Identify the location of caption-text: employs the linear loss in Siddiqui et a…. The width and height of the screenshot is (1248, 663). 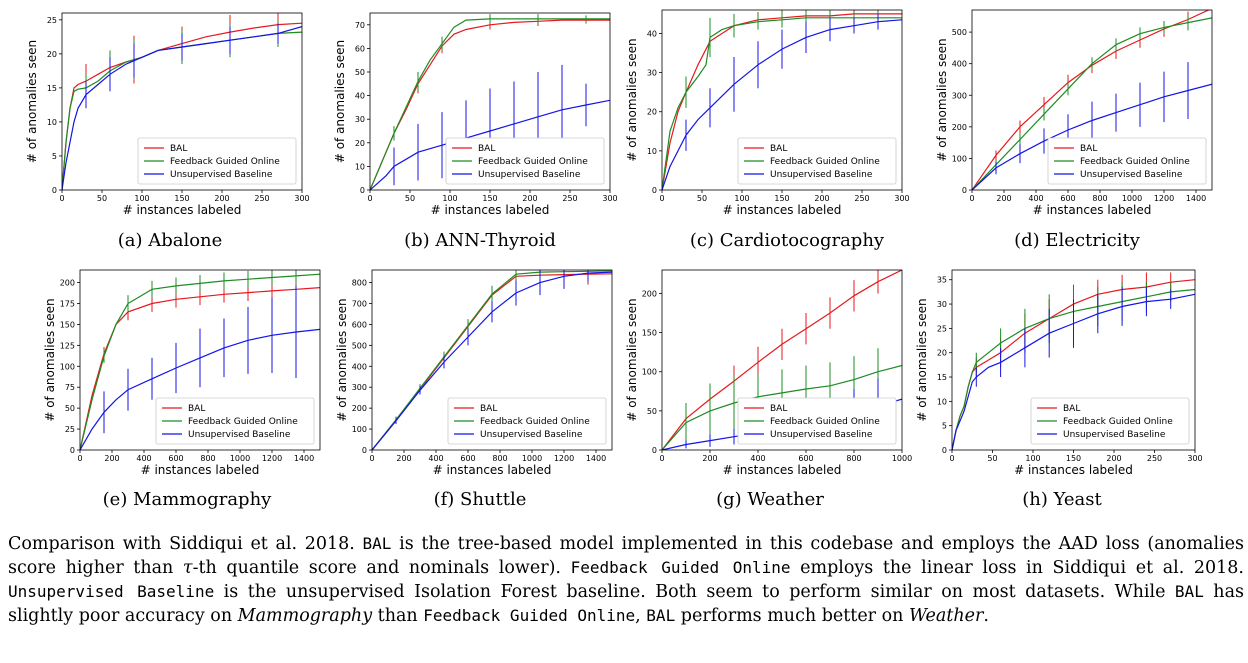
(1017, 568).